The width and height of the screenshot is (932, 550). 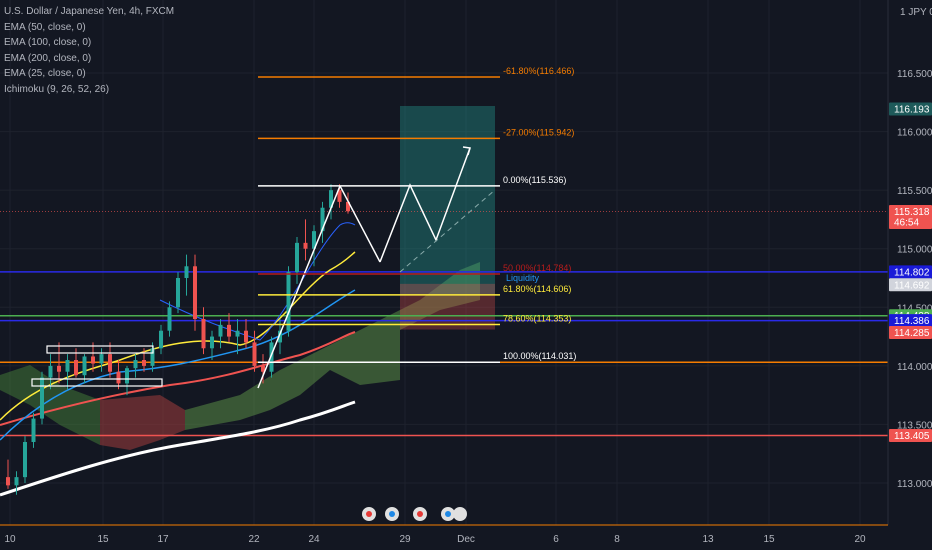 What do you see at coordinates (48, 42) in the screenshot?
I see `legend-ema-100: EMA (100, close, 0)` at bounding box center [48, 42].